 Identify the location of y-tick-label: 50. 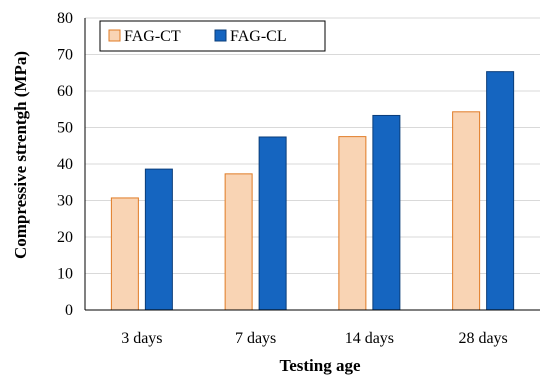
(65, 128).